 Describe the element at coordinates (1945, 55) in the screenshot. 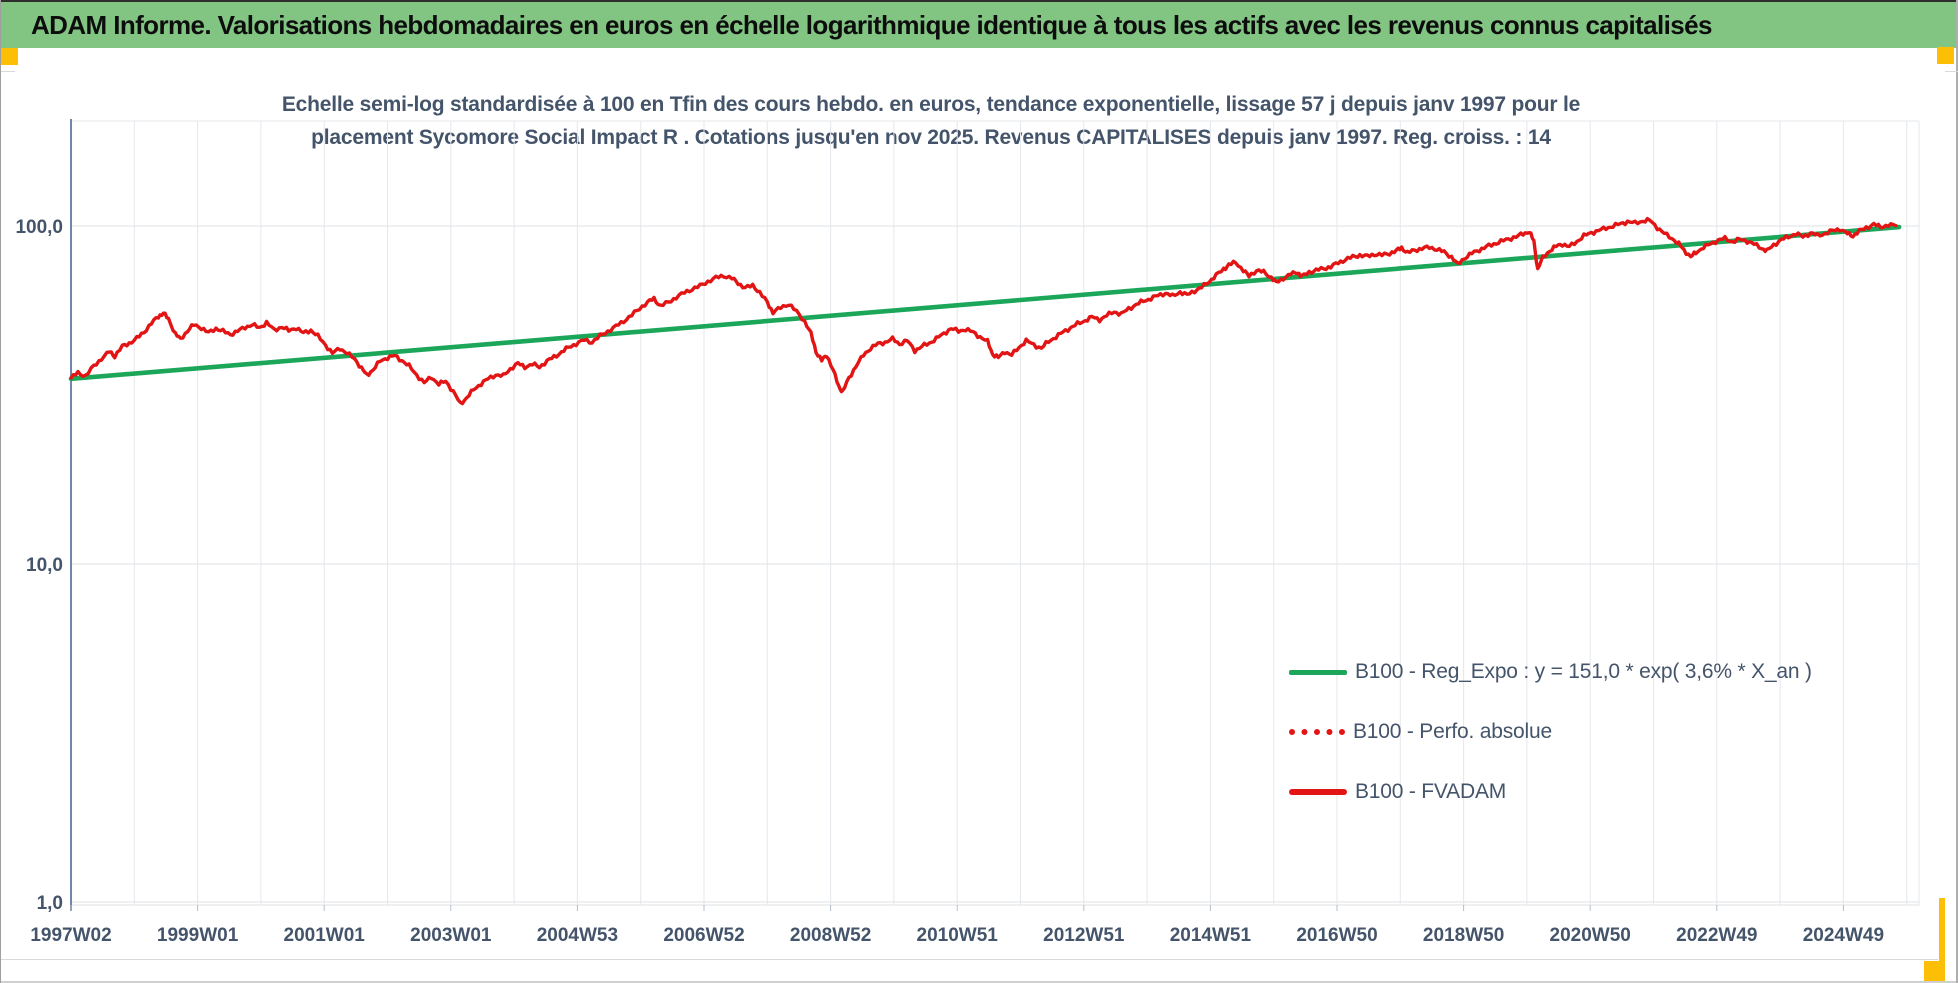

I see `sheet-marker-top-right` at that location.